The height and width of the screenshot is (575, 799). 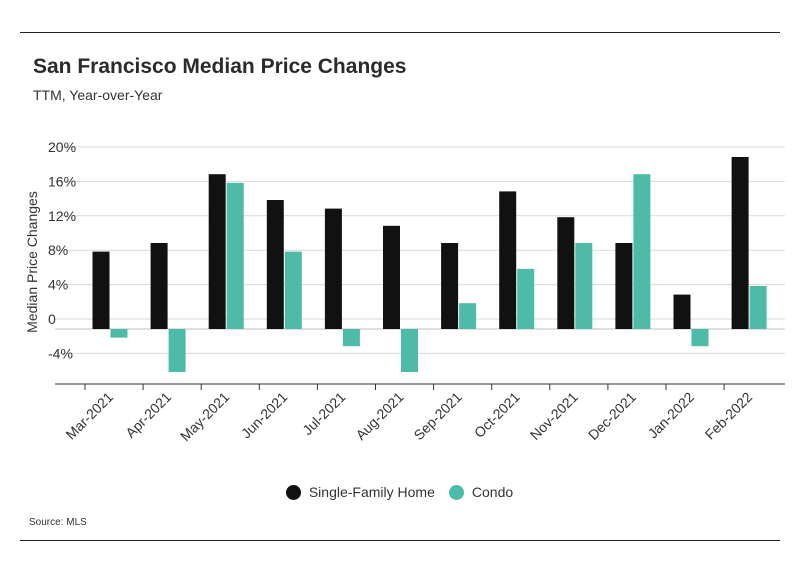 What do you see at coordinates (323, 413) in the screenshot?
I see `x-tick-label: Jul-2021` at bounding box center [323, 413].